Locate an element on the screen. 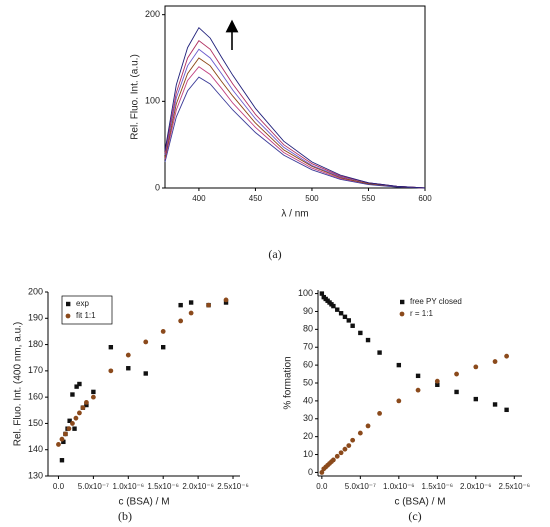  x-axis-title: λ / nm is located at coordinates (294, 214).